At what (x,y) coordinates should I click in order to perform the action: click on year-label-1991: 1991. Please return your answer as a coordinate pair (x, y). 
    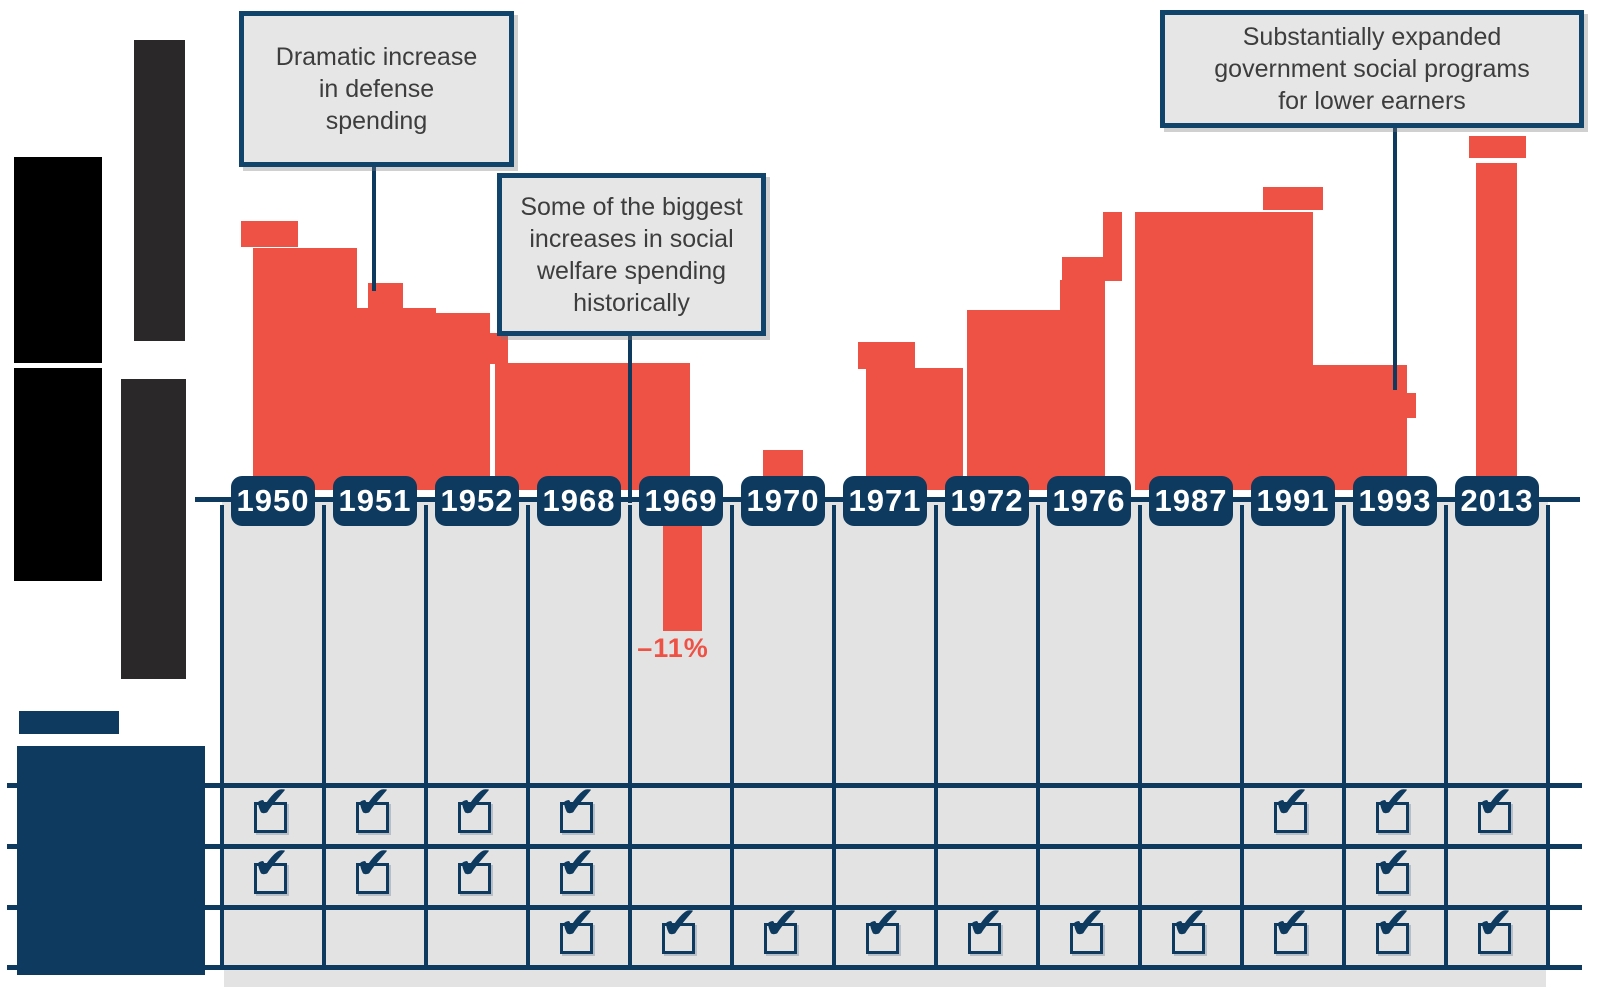
    Looking at the image, I should click on (1293, 501).